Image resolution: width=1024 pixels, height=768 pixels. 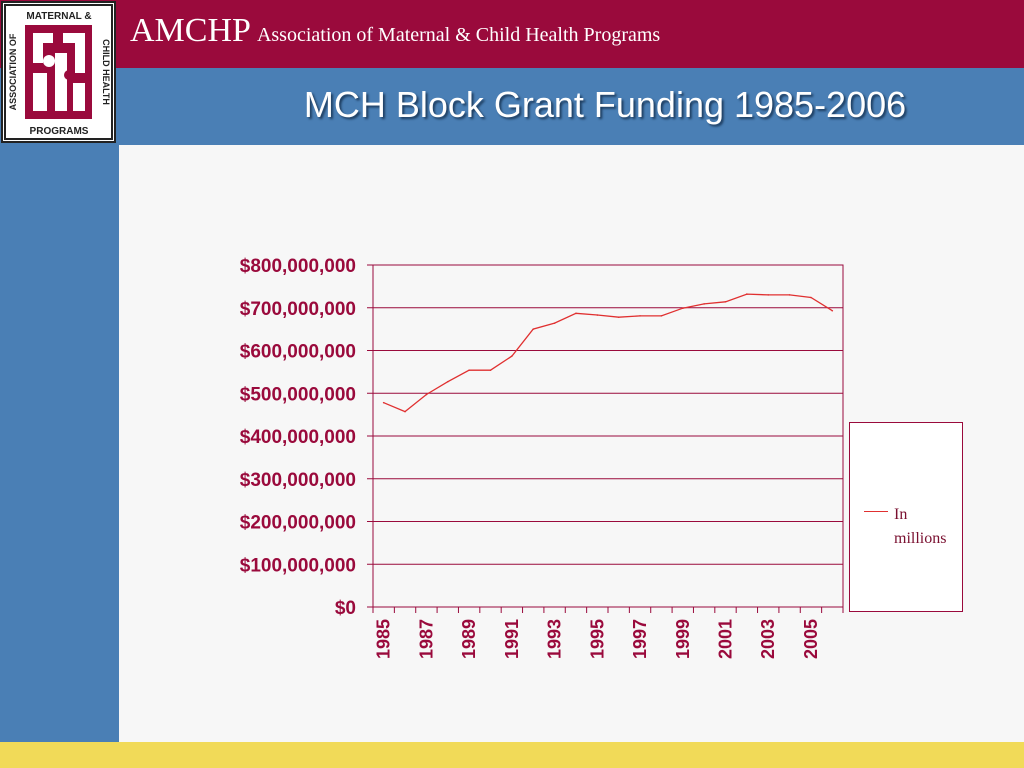 I want to click on y-tick-label: $600,000,000, so click(x=298, y=352).